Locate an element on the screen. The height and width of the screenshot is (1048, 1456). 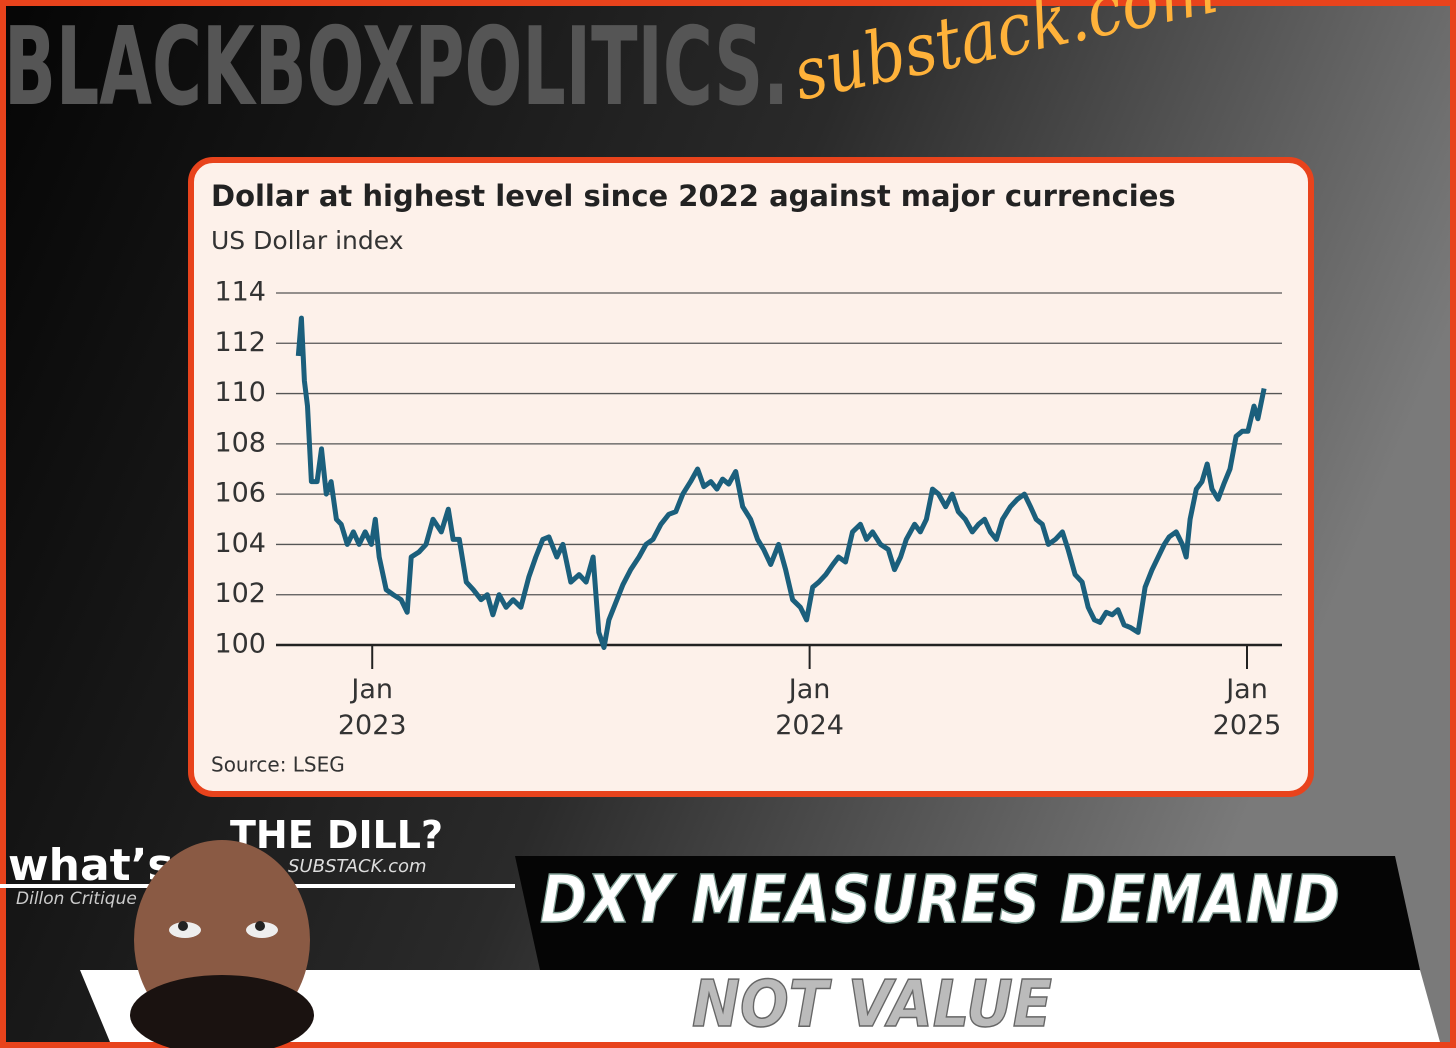
logo-left: what’s is located at coordinates (91, 865).